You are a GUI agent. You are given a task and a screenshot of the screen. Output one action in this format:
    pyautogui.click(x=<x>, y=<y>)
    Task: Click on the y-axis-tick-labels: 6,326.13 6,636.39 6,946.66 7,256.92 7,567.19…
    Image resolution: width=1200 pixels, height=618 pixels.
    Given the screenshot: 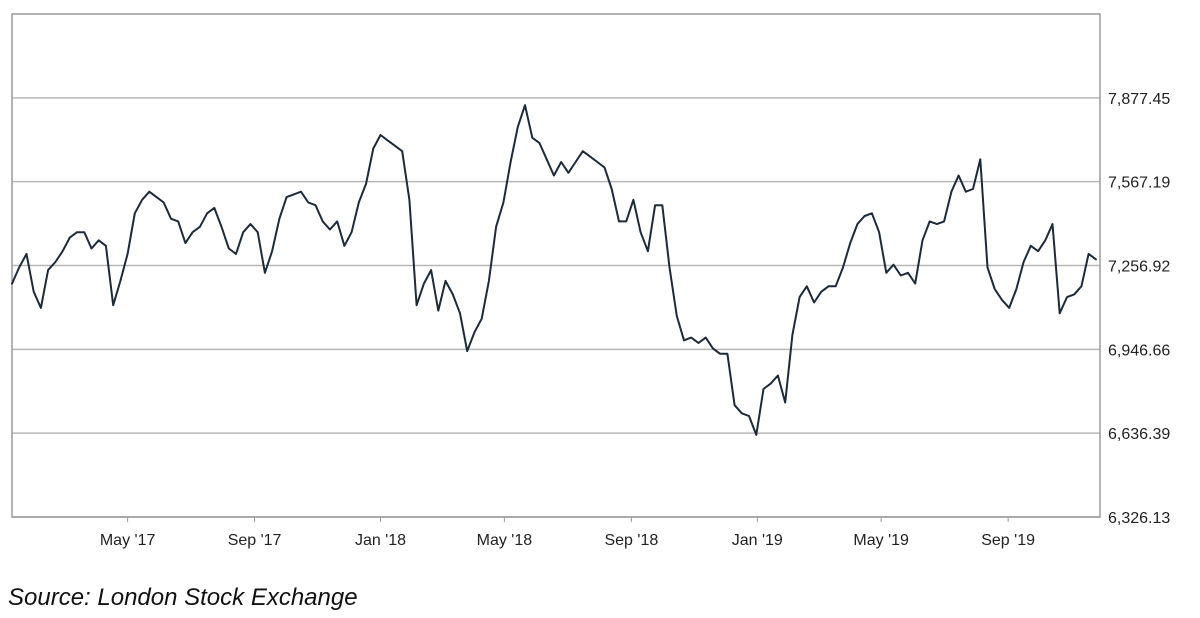 What is the action you would take?
    pyautogui.click(x=1139, y=309)
    